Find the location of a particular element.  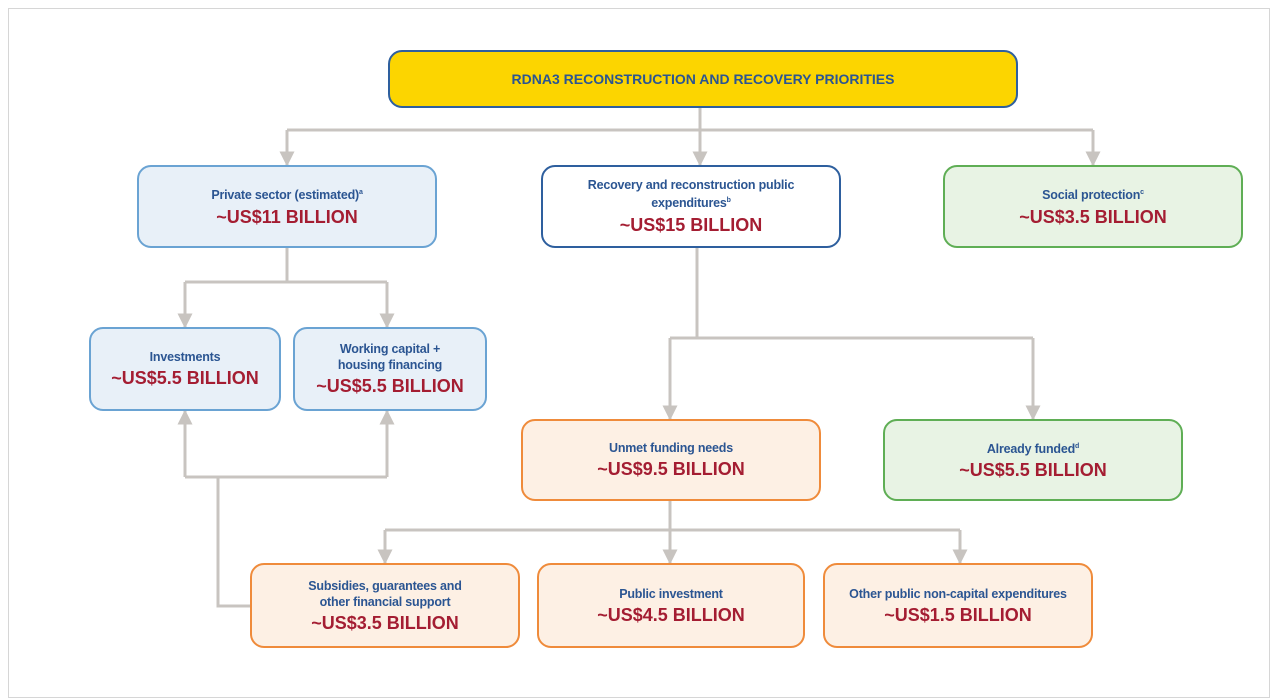

label-text: Unmet funding needs is located at coordinates (671, 448).